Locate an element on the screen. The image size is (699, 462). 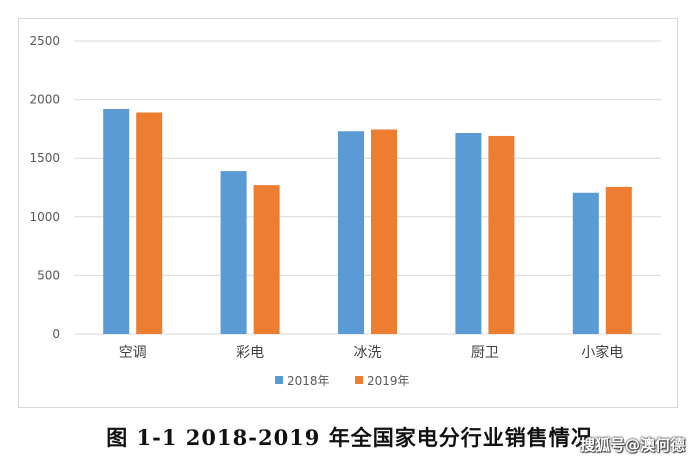
bar-空调-2018年 is located at coordinates (116, 221).